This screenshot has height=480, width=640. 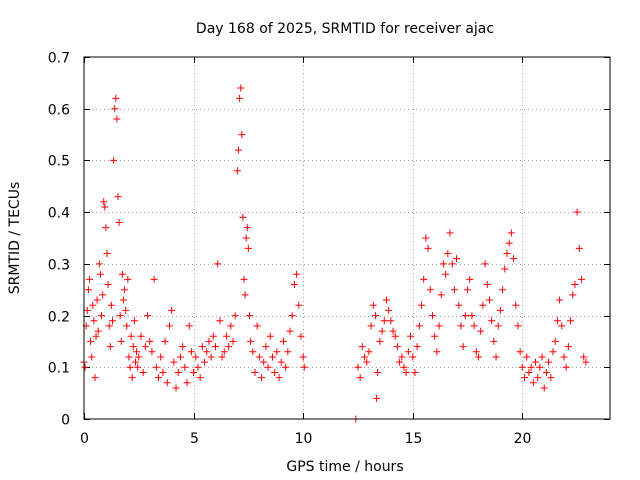 What do you see at coordinates (59, 318) in the screenshot?
I see `y-tick-label: 0.2` at bounding box center [59, 318].